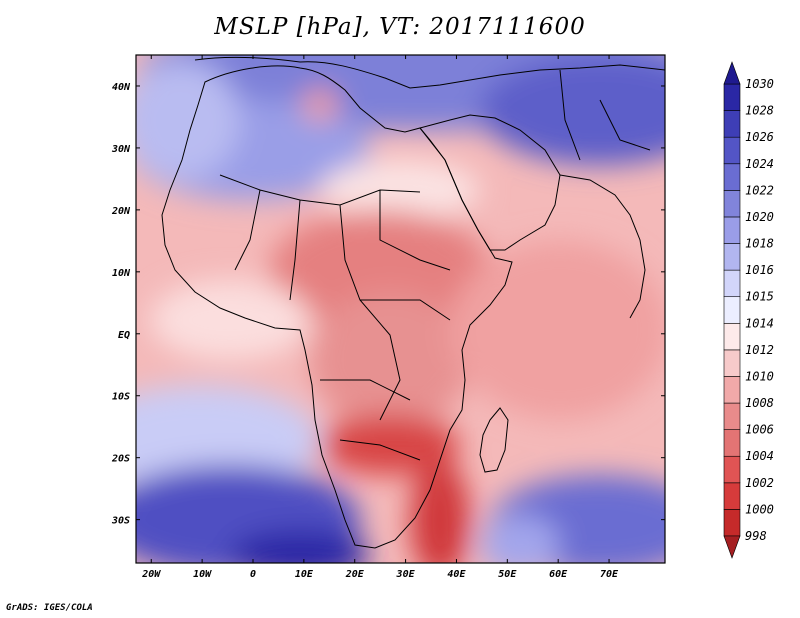 The height and width of the screenshot is (618, 800). I want to click on colorbar-label: 998, so click(756, 536).